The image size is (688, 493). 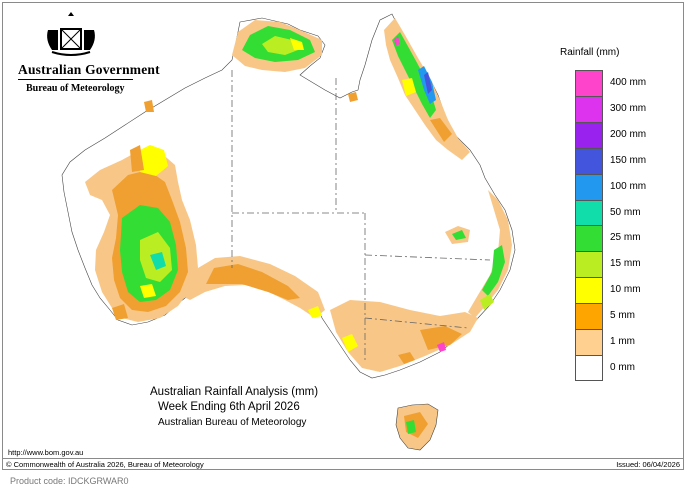 What do you see at coordinates (493, 270) in the screenshot?
I see `rain-east-coast-25mm` at bounding box center [493, 270].